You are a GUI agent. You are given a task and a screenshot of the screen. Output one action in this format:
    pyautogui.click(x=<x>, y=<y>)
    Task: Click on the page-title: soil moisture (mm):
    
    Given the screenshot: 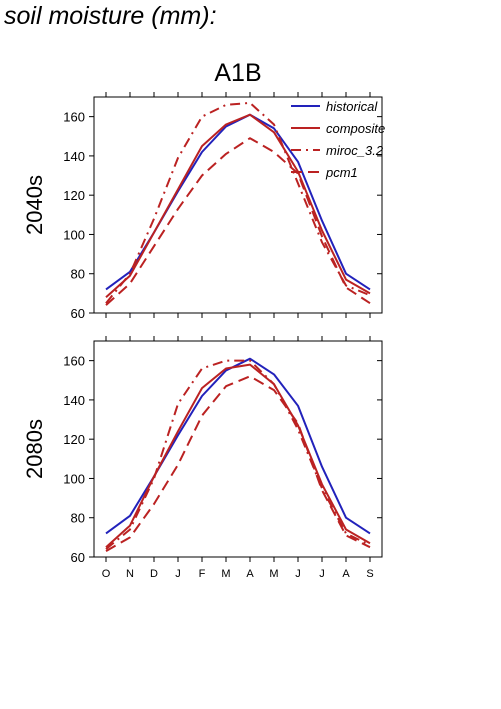 What is the action you would take?
    pyautogui.click(x=110, y=16)
    